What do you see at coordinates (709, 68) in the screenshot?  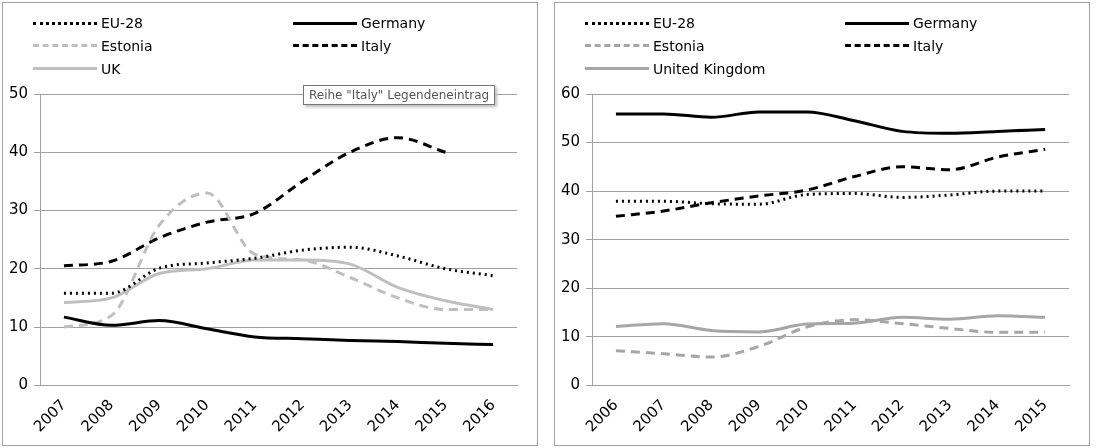 I see `legend-label: United Kingdom` at bounding box center [709, 68].